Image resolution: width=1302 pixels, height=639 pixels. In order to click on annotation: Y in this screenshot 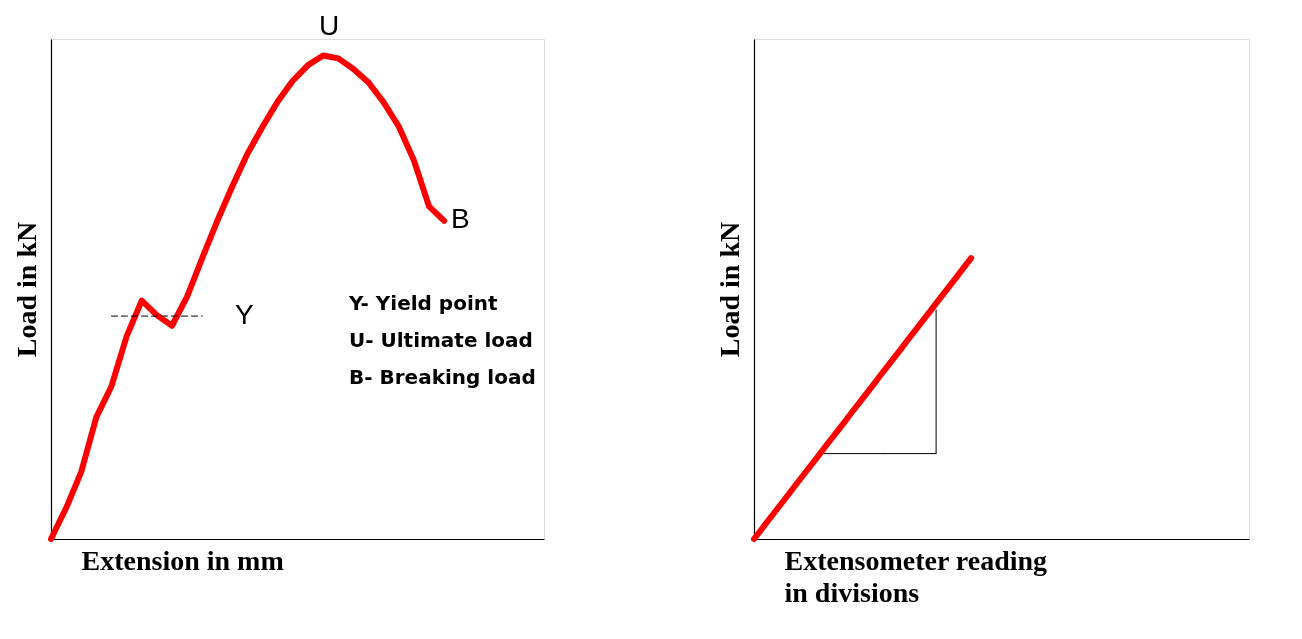, I will do `click(244, 314)`.